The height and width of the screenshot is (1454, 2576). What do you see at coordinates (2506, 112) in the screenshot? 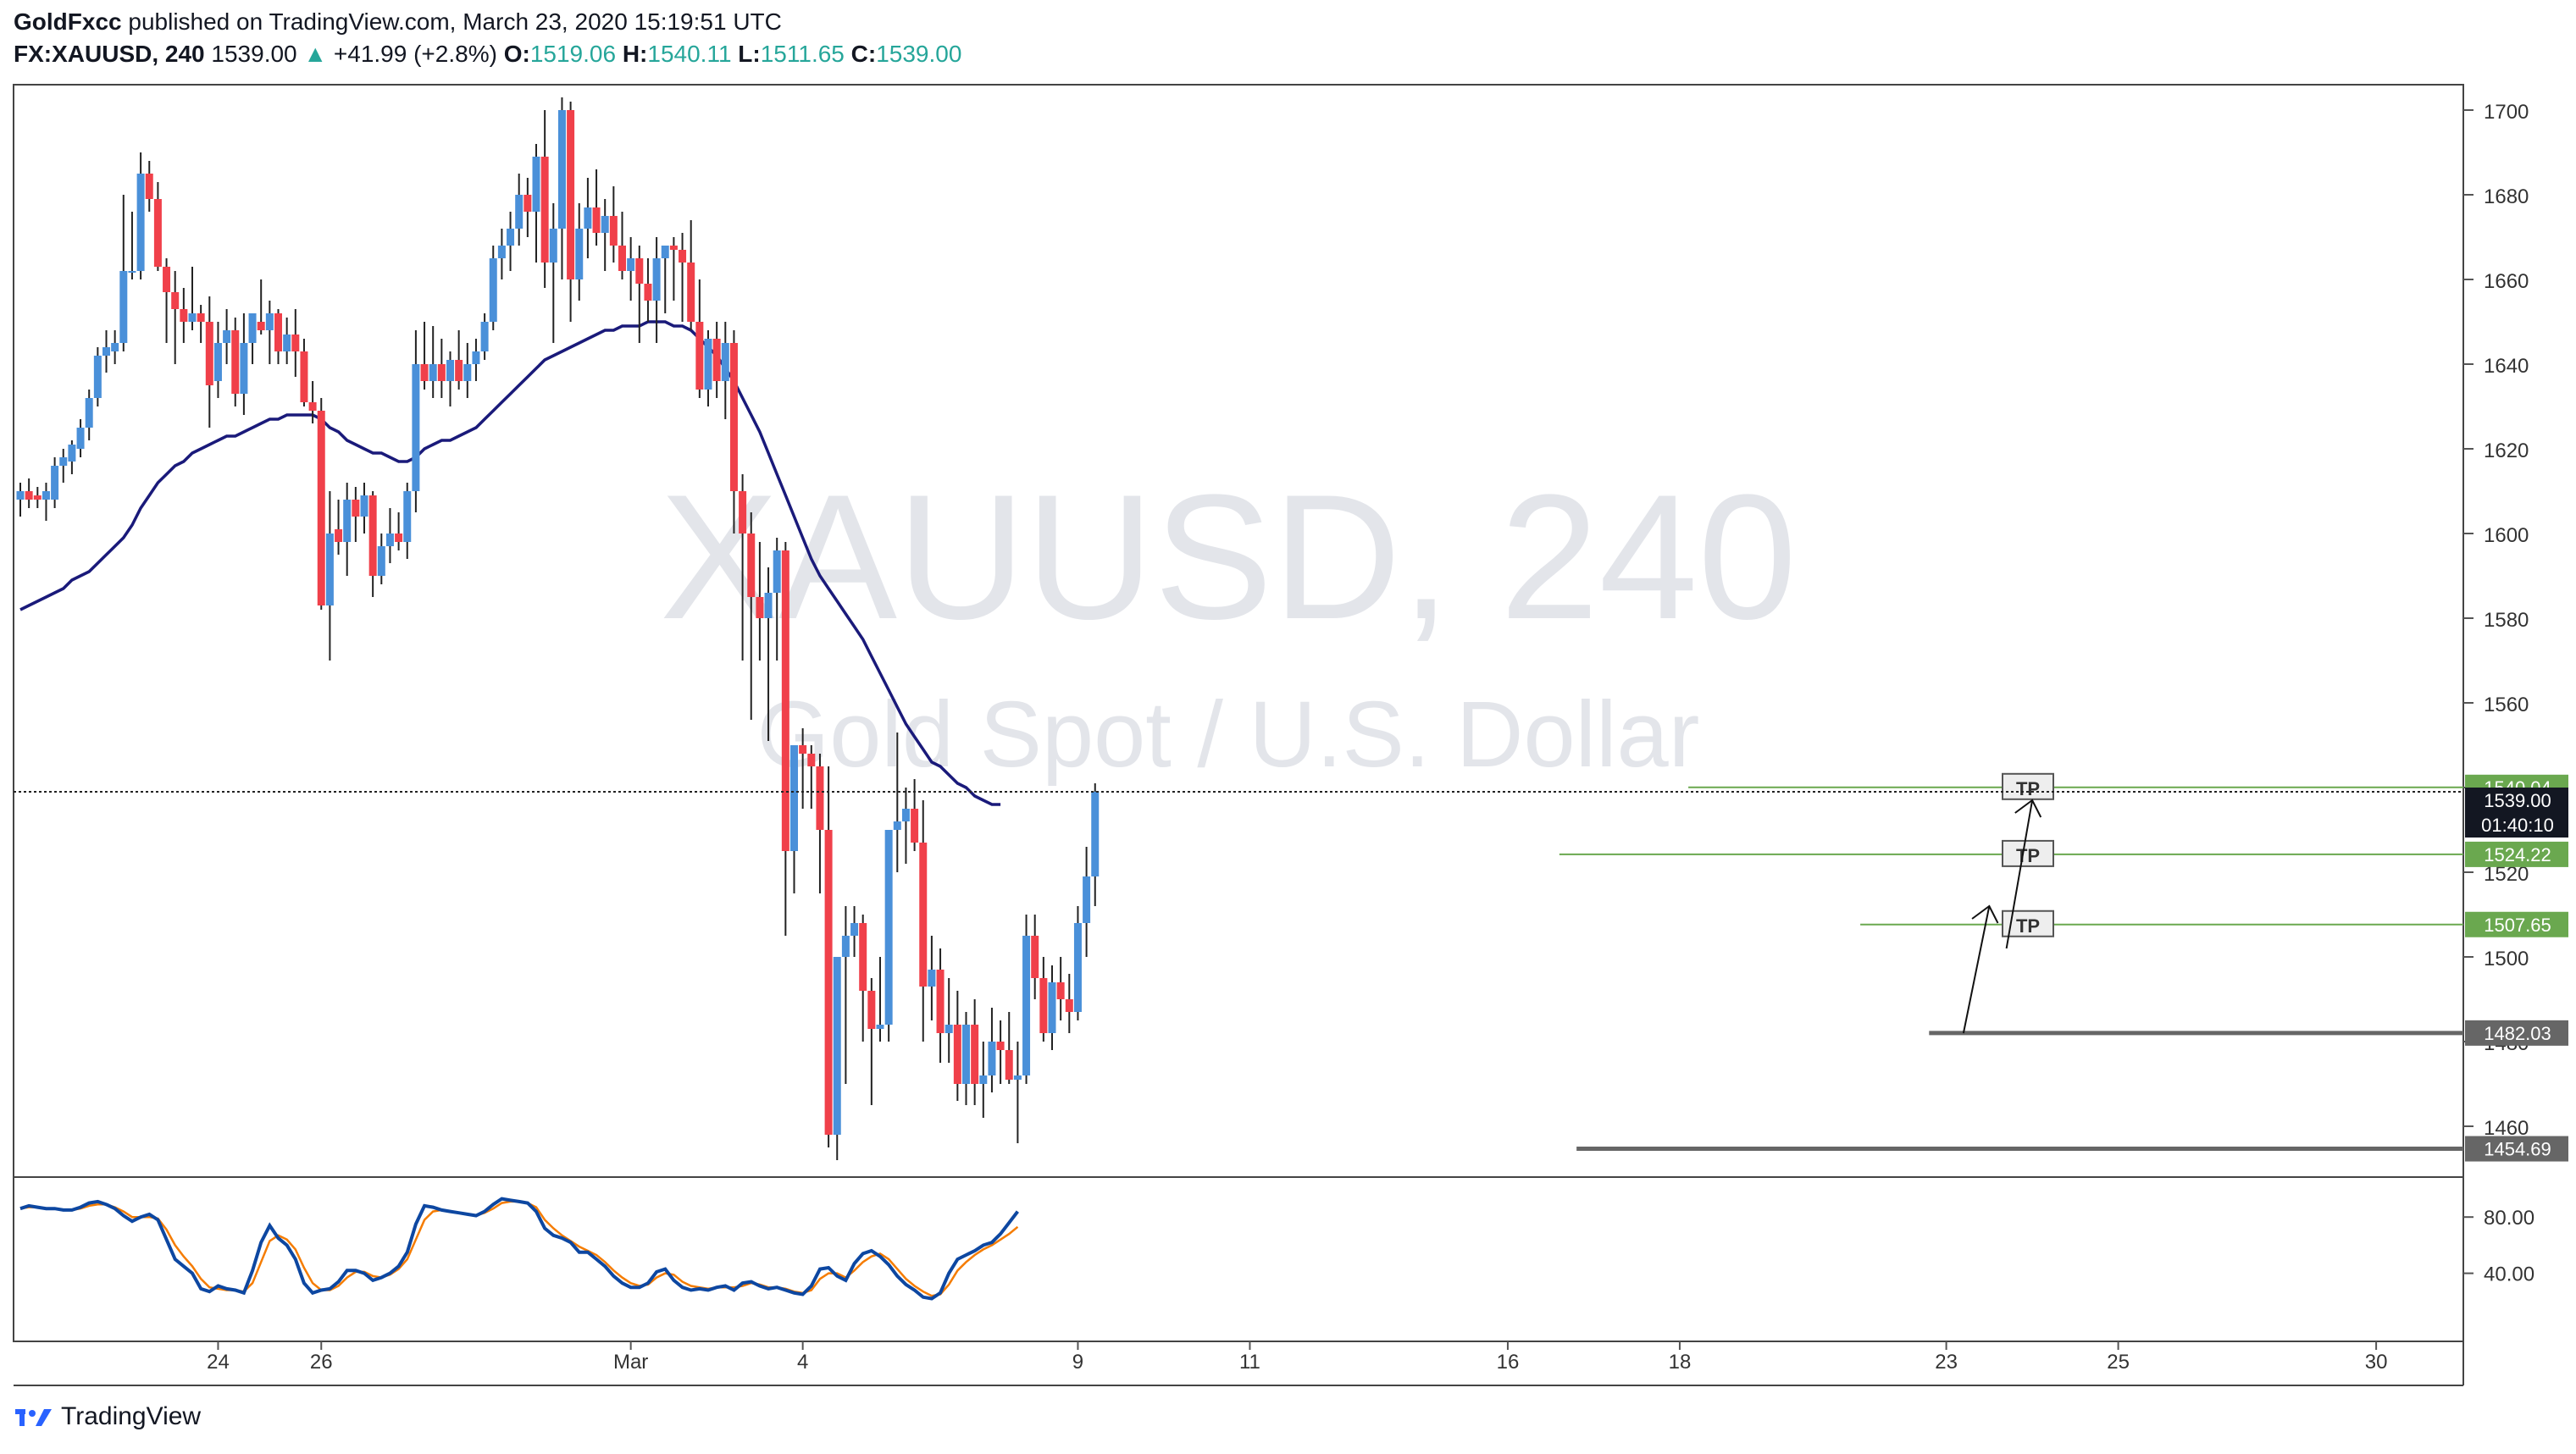
I see `price-tick-label: 1700` at bounding box center [2506, 112].